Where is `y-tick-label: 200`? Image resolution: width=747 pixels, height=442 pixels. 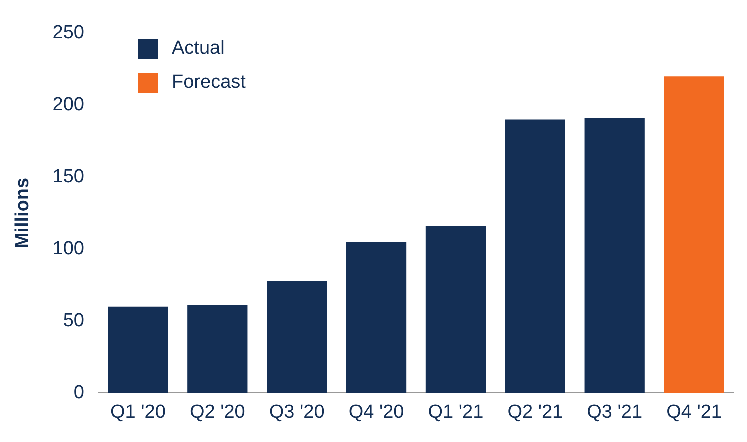
y-tick-label: 200 is located at coordinates (68, 105).